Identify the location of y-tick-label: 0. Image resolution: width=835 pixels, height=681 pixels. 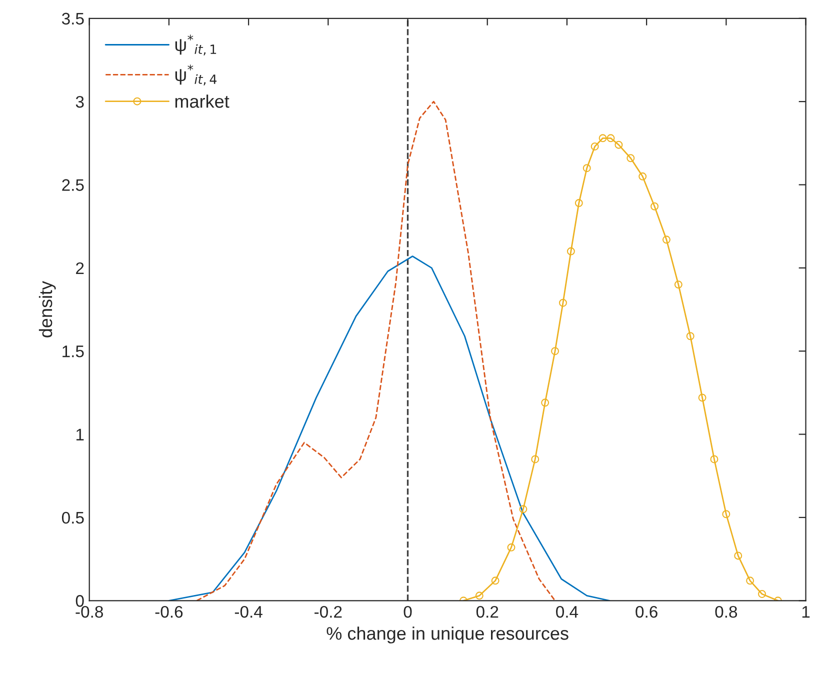
(80, 601).